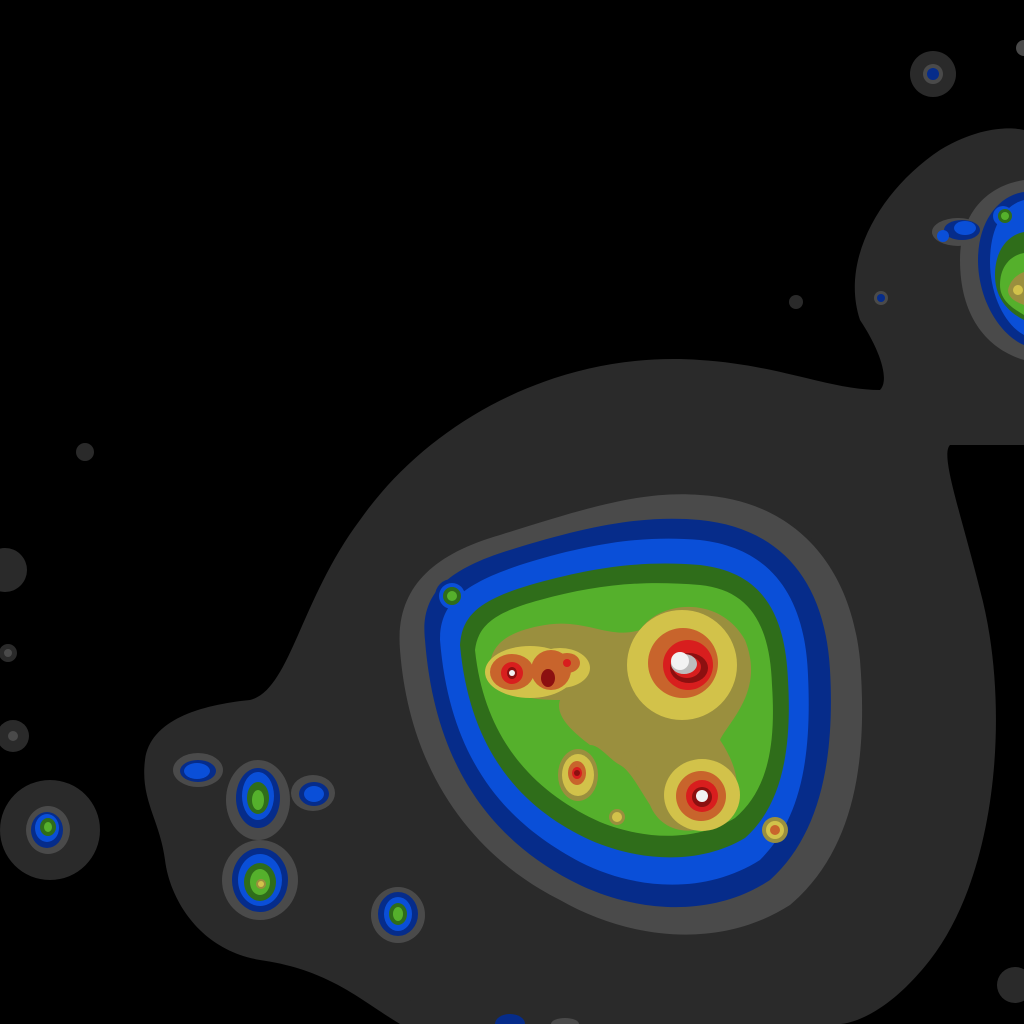 This screenshot has height=1024, width=1024. I want to click on bottom-fragments, so click(537, 1019).